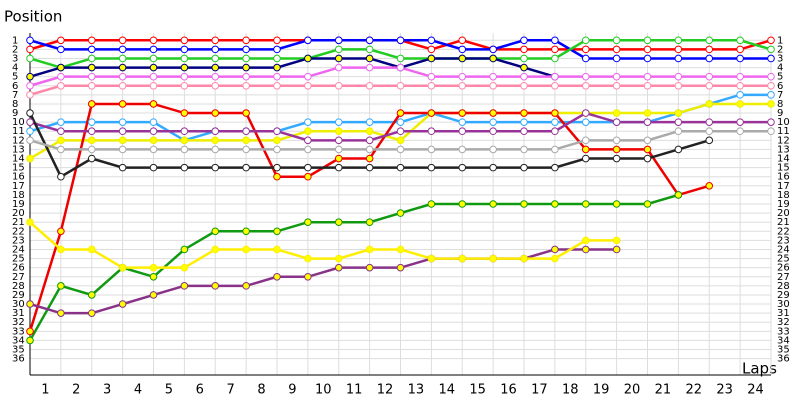 This screenshot has width=800, height=400. What do you see at coordinates (783, 331) in the screenshot?
I see `y-tick-label-right: 33` at bounding box center [783, 331].